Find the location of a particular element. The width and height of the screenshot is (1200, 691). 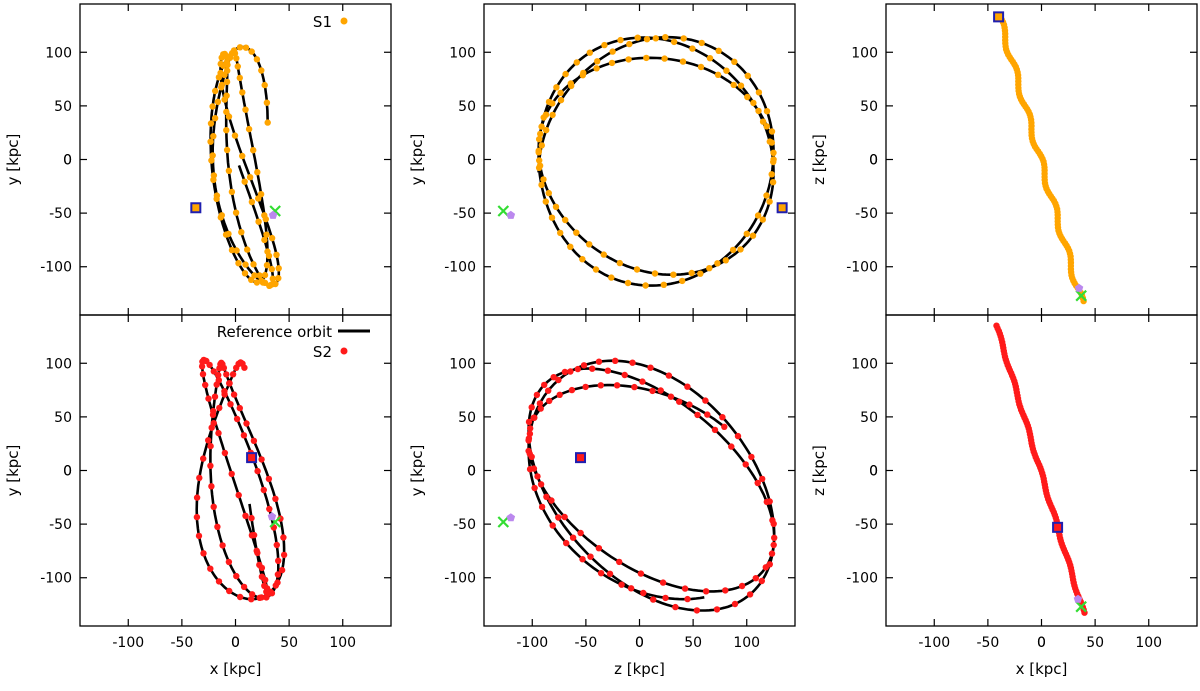

panel-frame is located at coordinates (235, 470).